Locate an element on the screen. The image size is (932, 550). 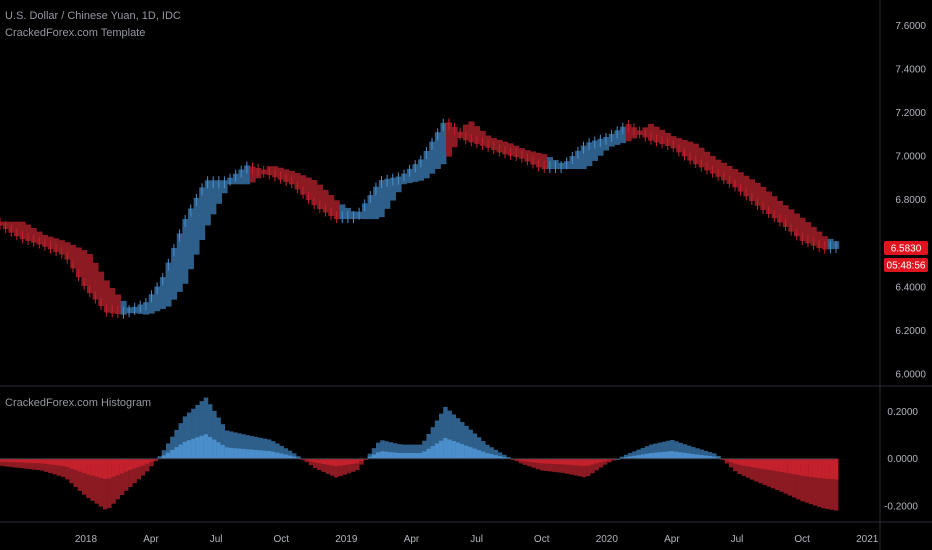
last-price-badge: 6.5830 is located at coordinates (906, 248).